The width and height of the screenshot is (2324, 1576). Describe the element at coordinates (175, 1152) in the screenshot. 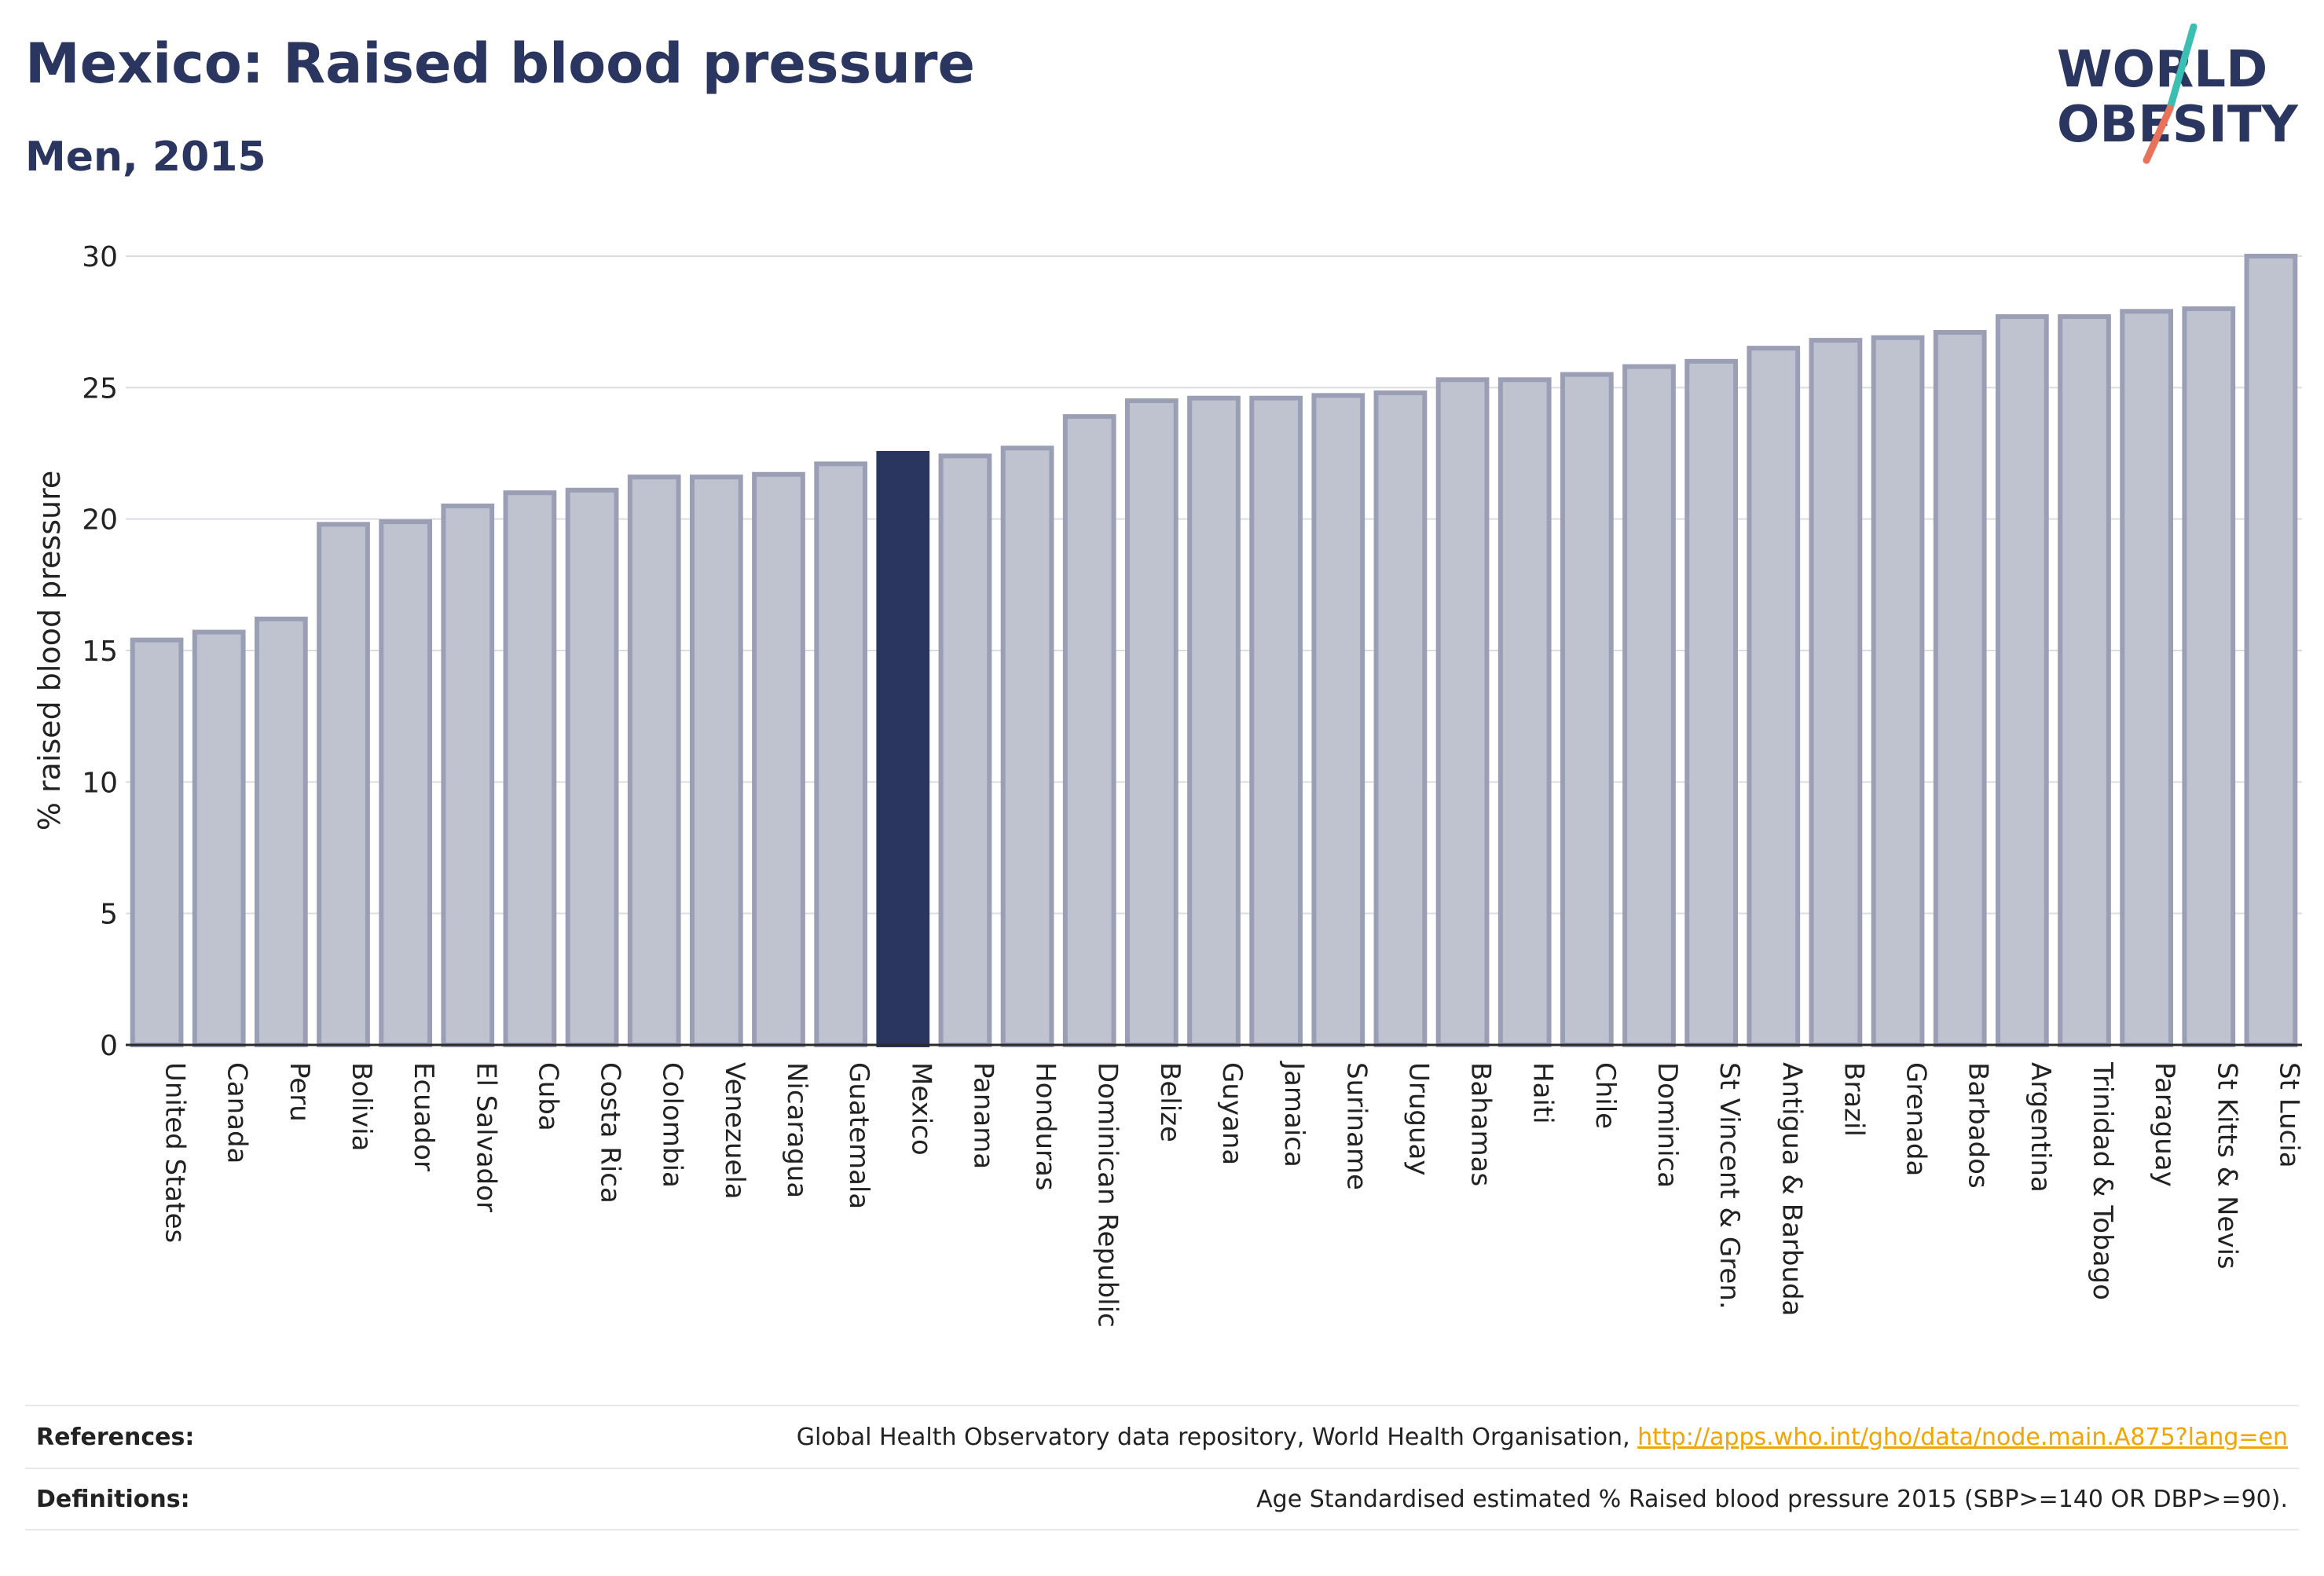

I see `x-tick-label: United States` at that location.